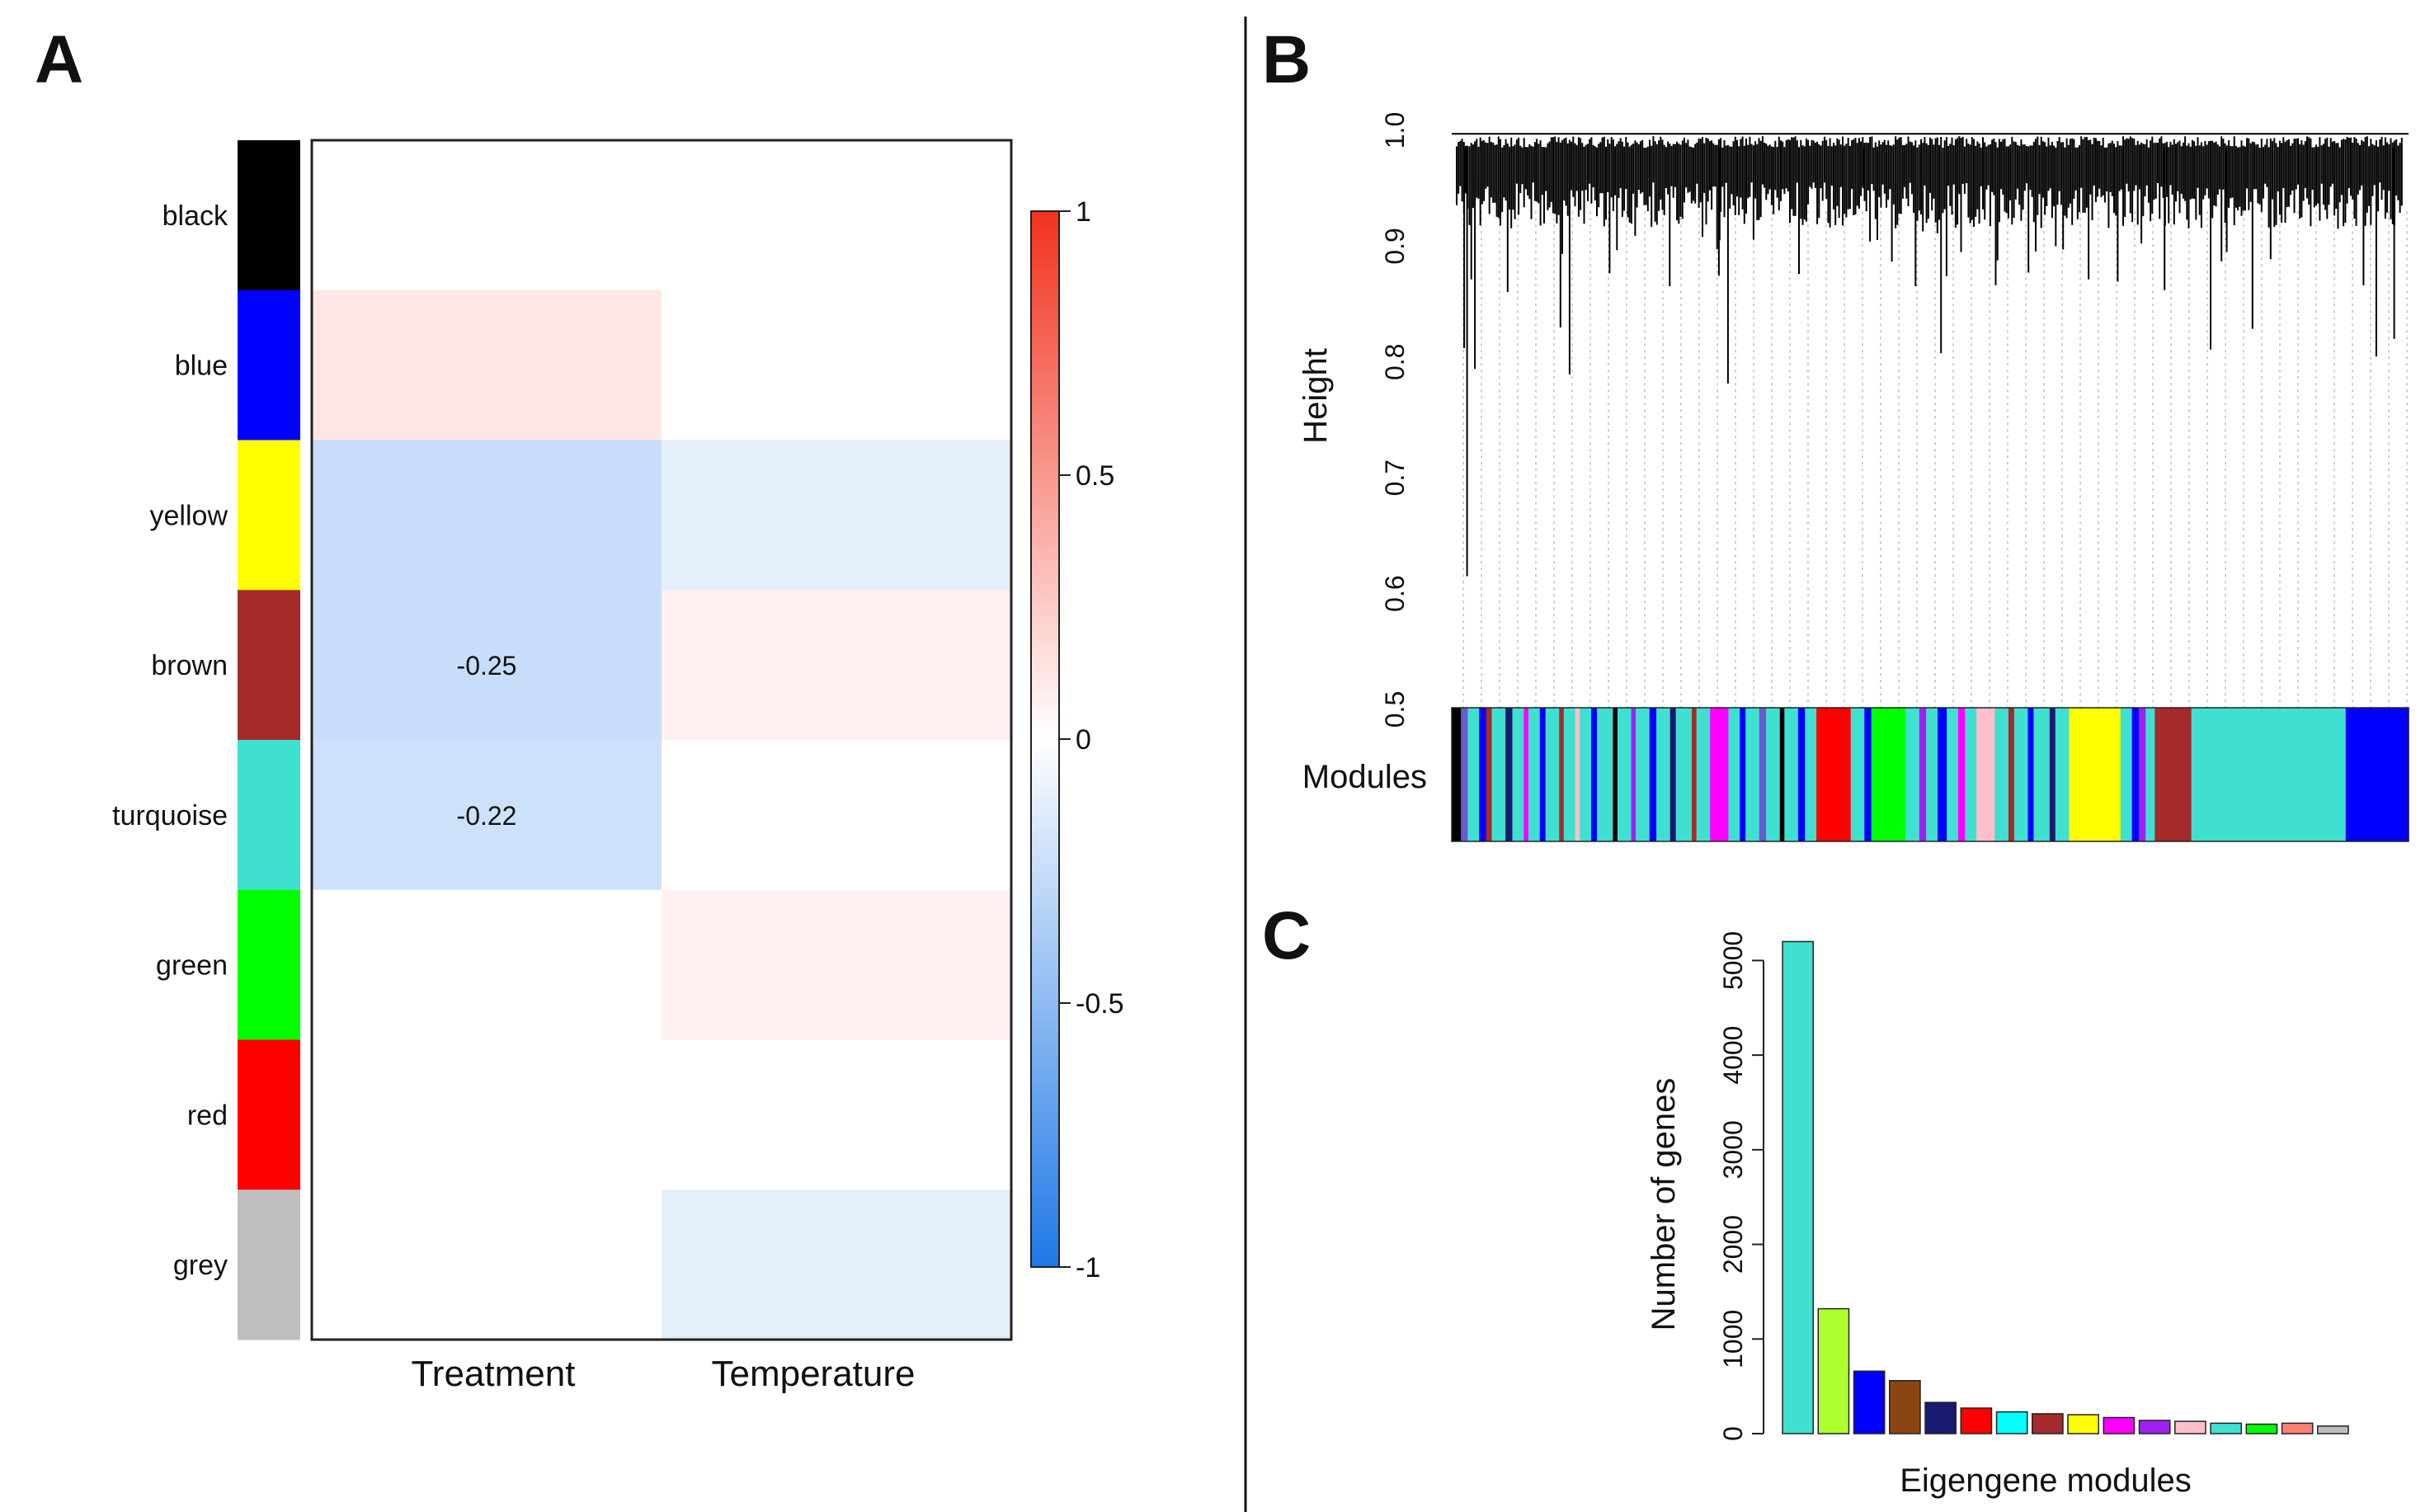  I want to click on heatmap-cell-black-temperature, so click(837, 215).